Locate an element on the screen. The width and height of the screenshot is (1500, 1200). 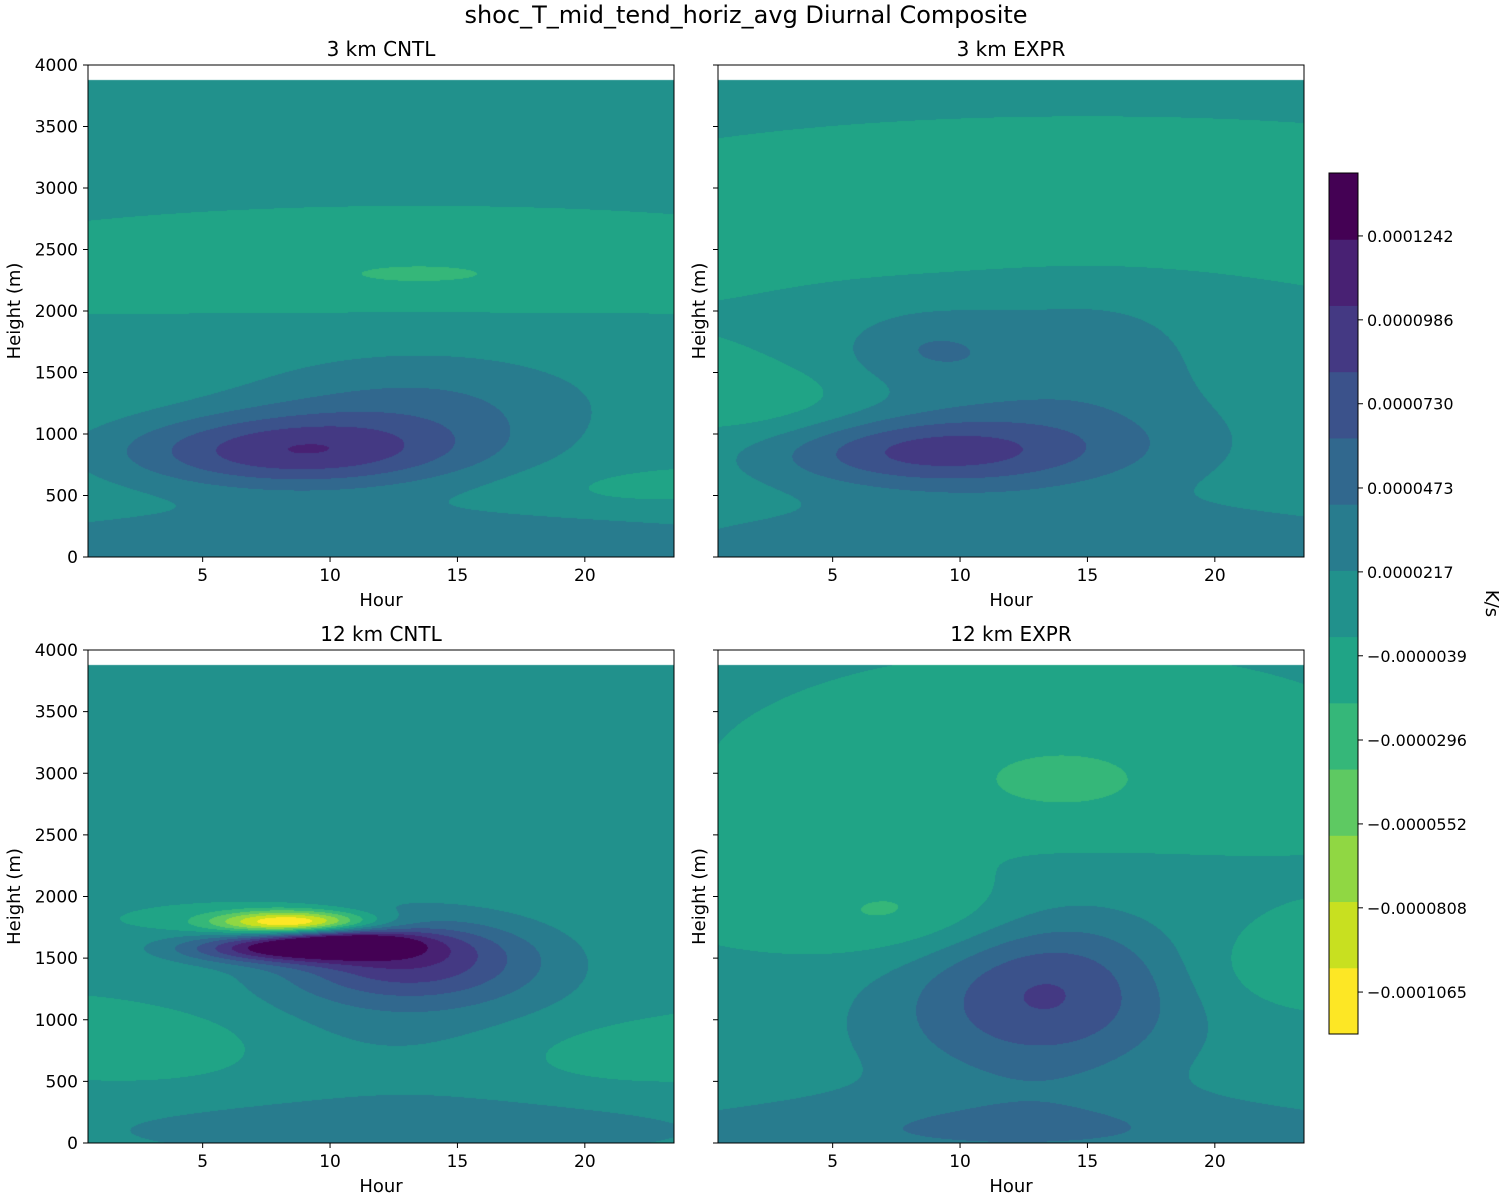
colorbar-tick-label: −0.0000552 is located at coordinates (1417, 824).